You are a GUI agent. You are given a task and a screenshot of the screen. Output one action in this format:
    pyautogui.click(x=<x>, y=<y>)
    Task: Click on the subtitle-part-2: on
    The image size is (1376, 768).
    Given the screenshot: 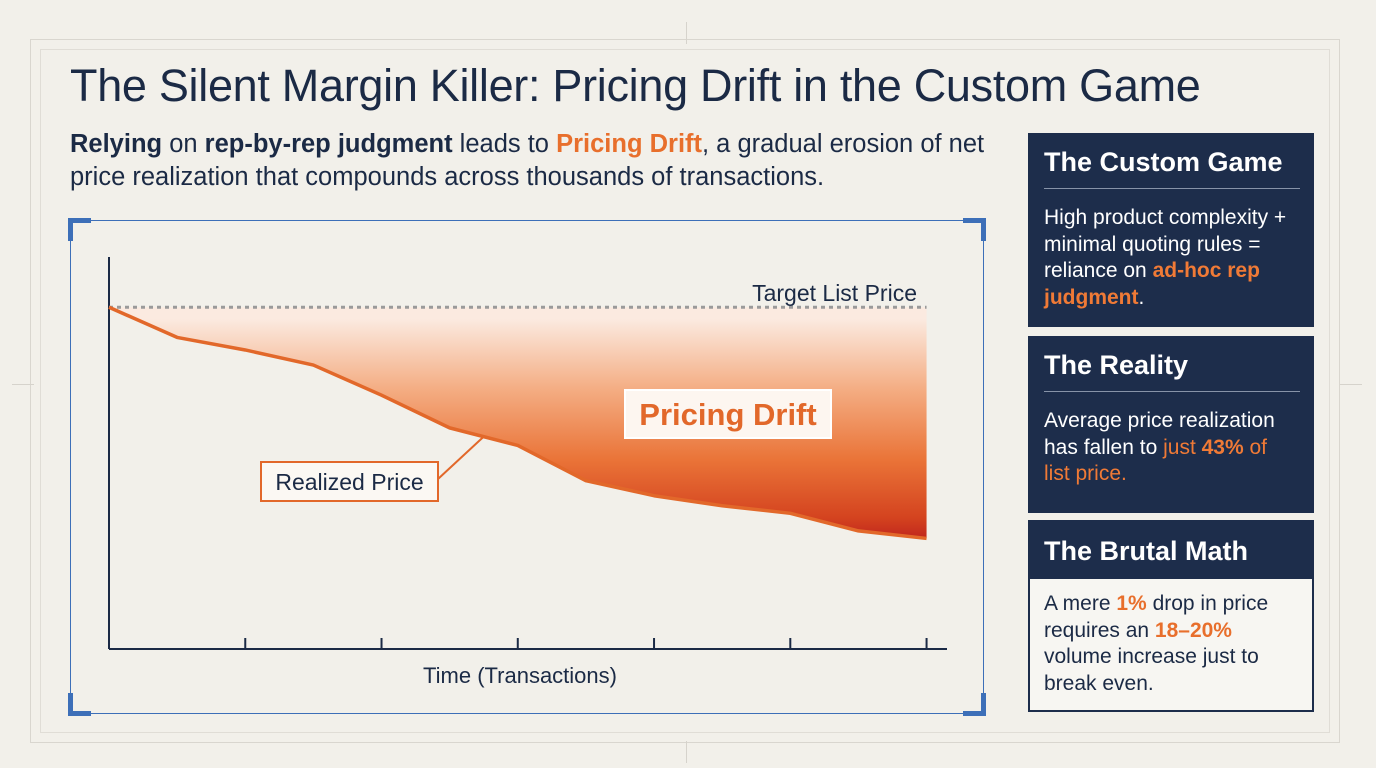 What is the action you would take?
    pyautogui.click(x=183, y=144)
    